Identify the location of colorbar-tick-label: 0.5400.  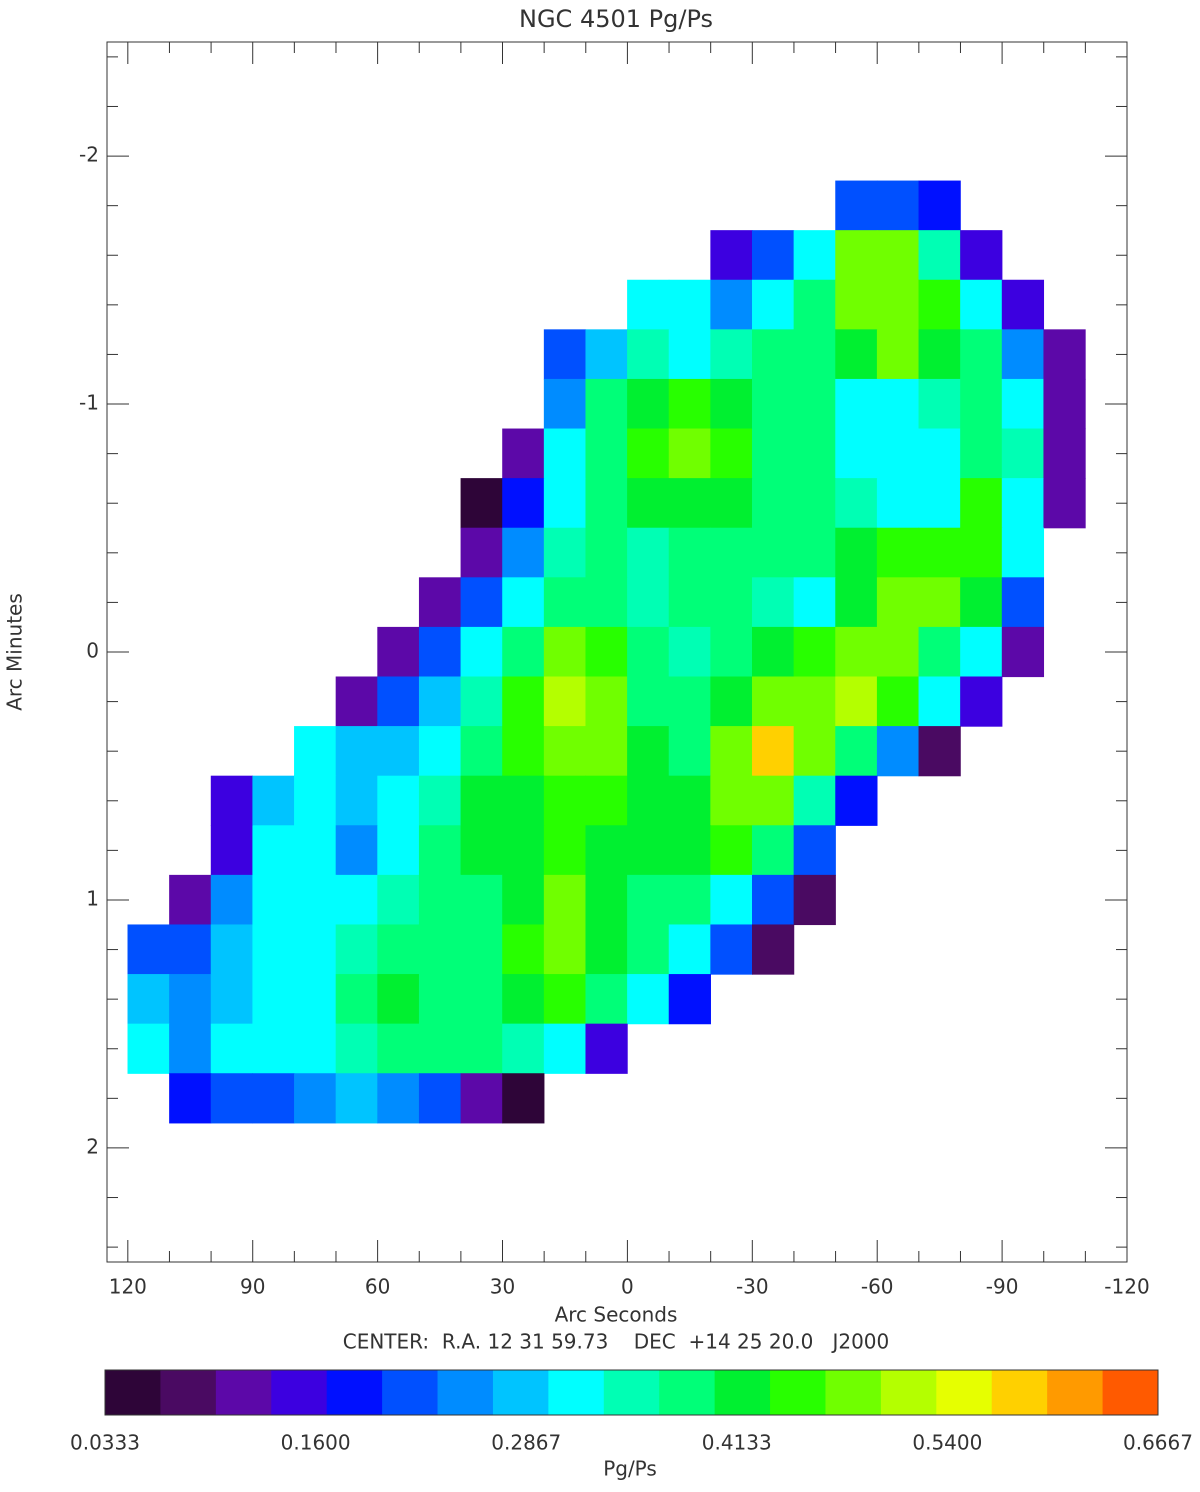
(947, 1443).